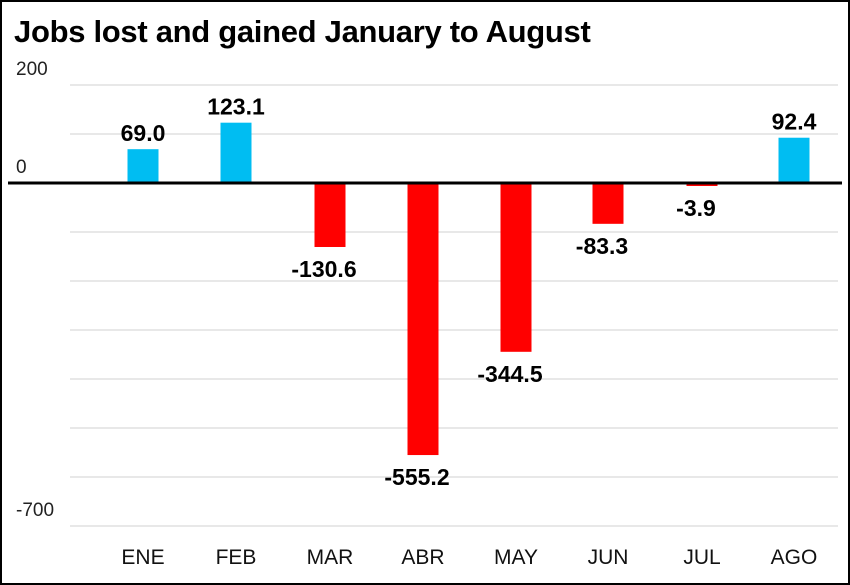  I want to click on x-tick-label-jun: JUN, so click(608, 557).